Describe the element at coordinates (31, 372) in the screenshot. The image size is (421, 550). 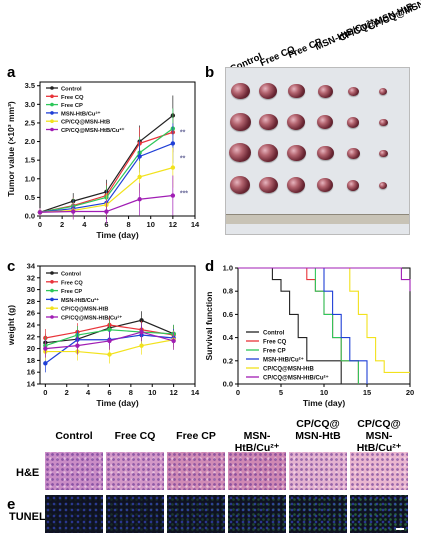
I see `y-tick-label: 16` at that location.